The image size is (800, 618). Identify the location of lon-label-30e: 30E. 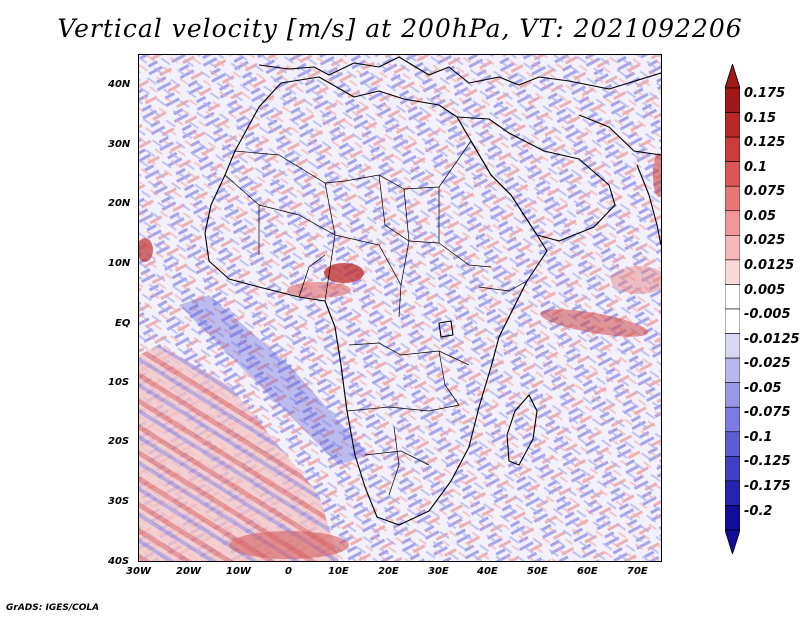
(438, 571).